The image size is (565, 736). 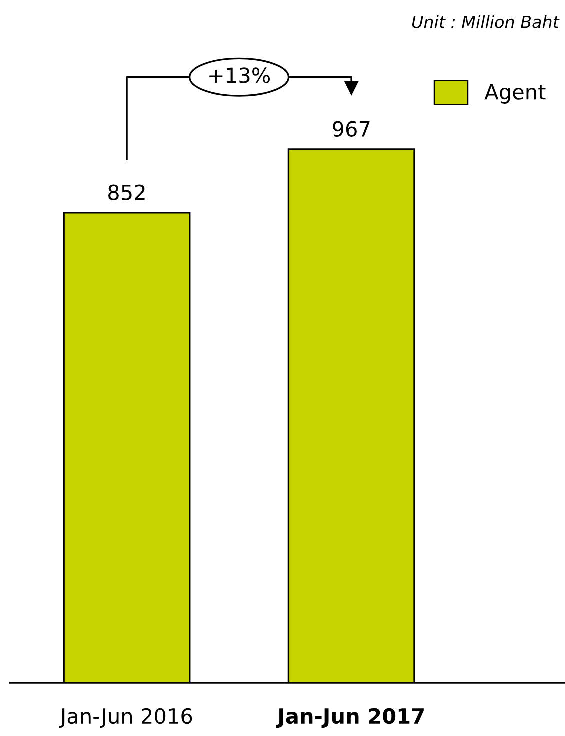 I want to click on x-tick-label: Jan-Jun 2017, so click(x=350, y=718).